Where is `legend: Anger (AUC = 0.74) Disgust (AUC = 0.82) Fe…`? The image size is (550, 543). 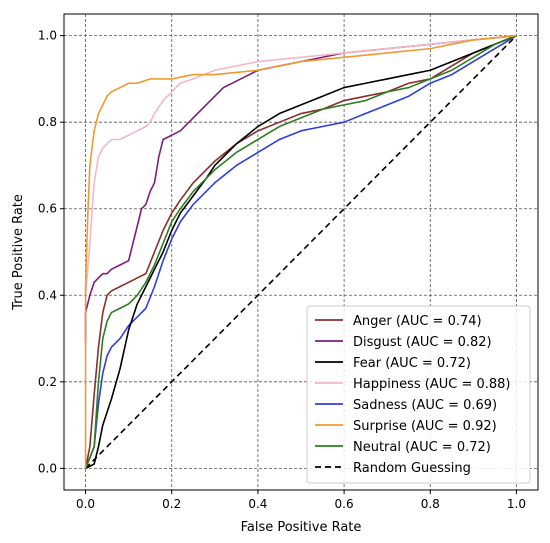 legend: Anger (AUC = 0.74) Disgust (AUC = 0.82) Fe… is located at coordinates (418, 394).